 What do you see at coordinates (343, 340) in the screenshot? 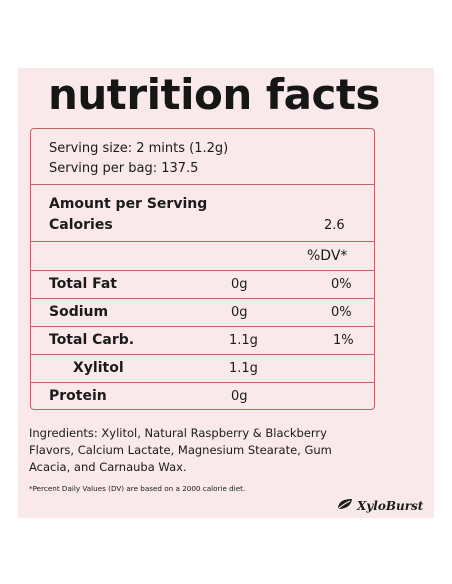
I see `nutrient-dv: 1%` at bounding box center [343, 340].